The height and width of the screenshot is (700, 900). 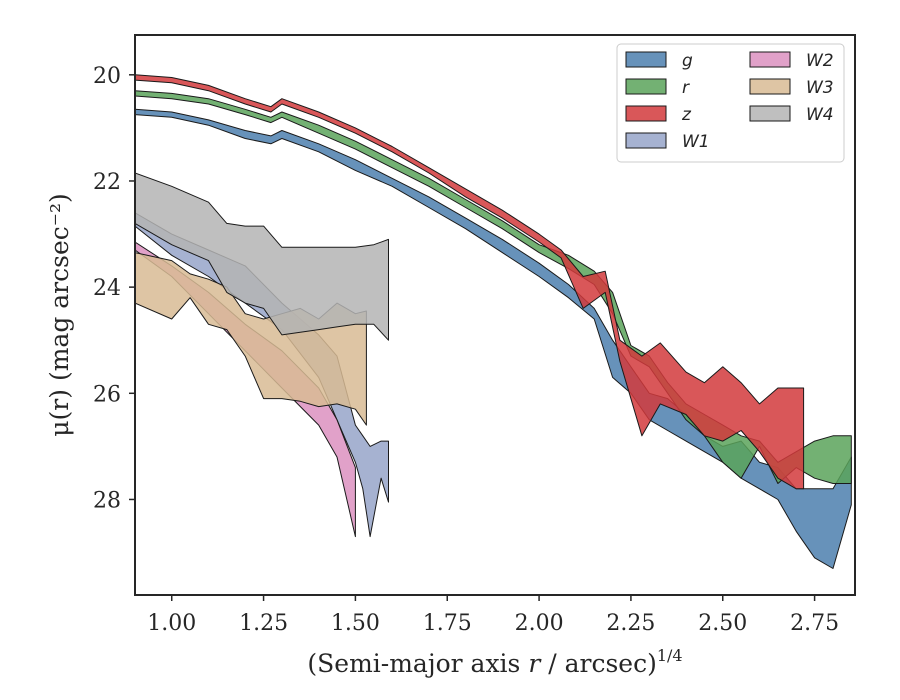 I want to click on legend-swatch-w3, so click(x=770, y=86).